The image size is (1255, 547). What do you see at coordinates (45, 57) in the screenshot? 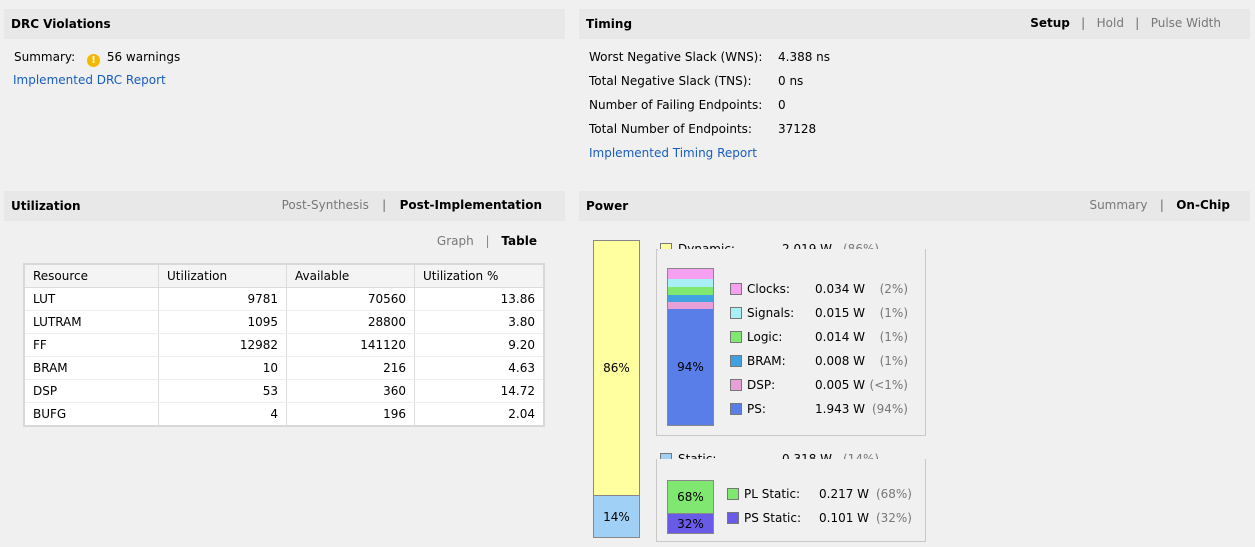
I see `drc-summary-label: Summary:` at bounding box center [45, 57].